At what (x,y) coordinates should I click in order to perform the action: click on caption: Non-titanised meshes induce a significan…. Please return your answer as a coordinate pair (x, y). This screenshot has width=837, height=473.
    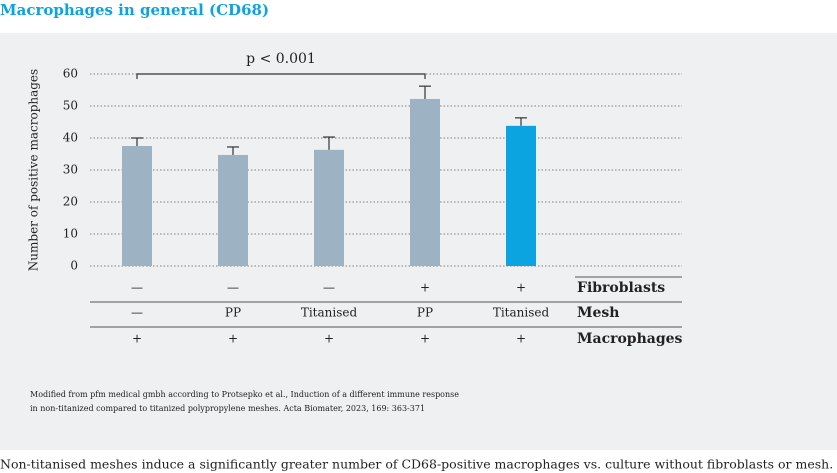
    Looking at the image, I should click on (416, 464).